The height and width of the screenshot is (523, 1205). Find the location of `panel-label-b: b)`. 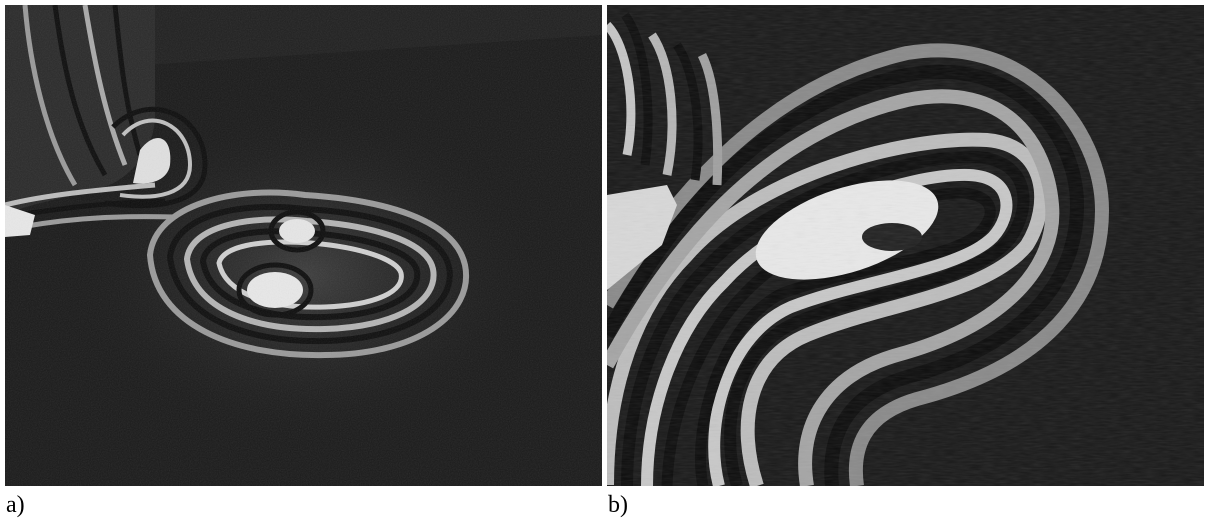

panel-label-b: b) is located at coordinates (618, 505).